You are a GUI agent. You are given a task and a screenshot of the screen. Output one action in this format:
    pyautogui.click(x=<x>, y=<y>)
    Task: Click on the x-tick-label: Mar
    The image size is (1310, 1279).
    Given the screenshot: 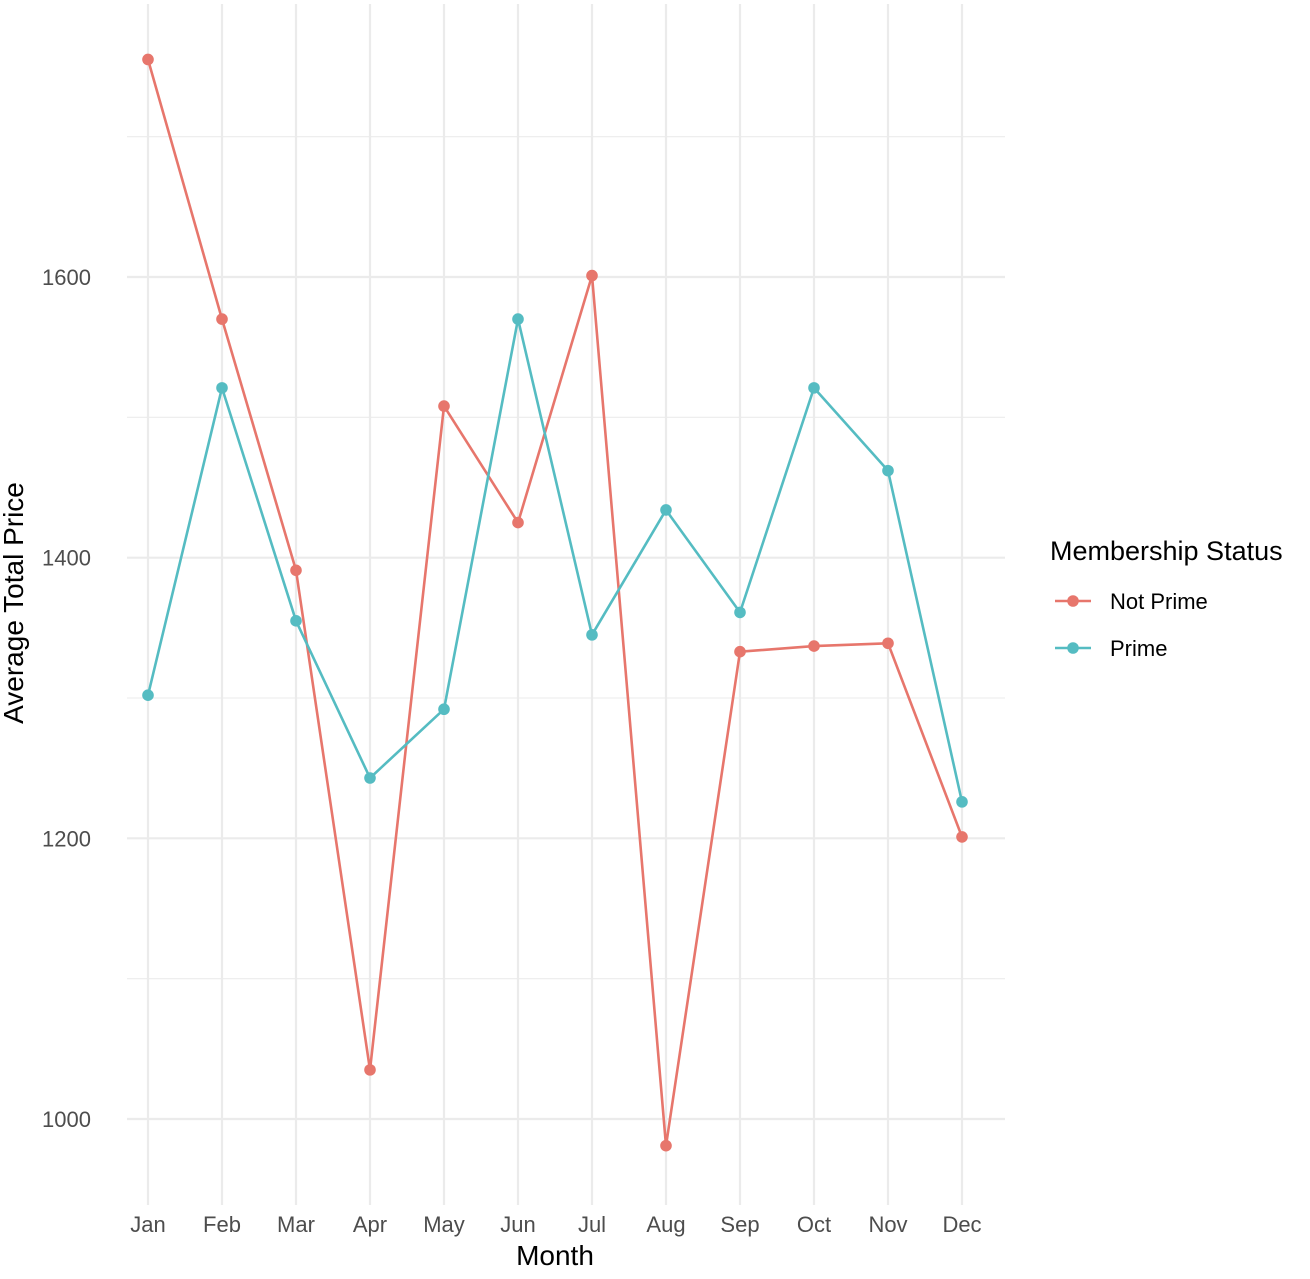 What is the action you would take?
    pyautogui.click(x=296, y=1224)
    